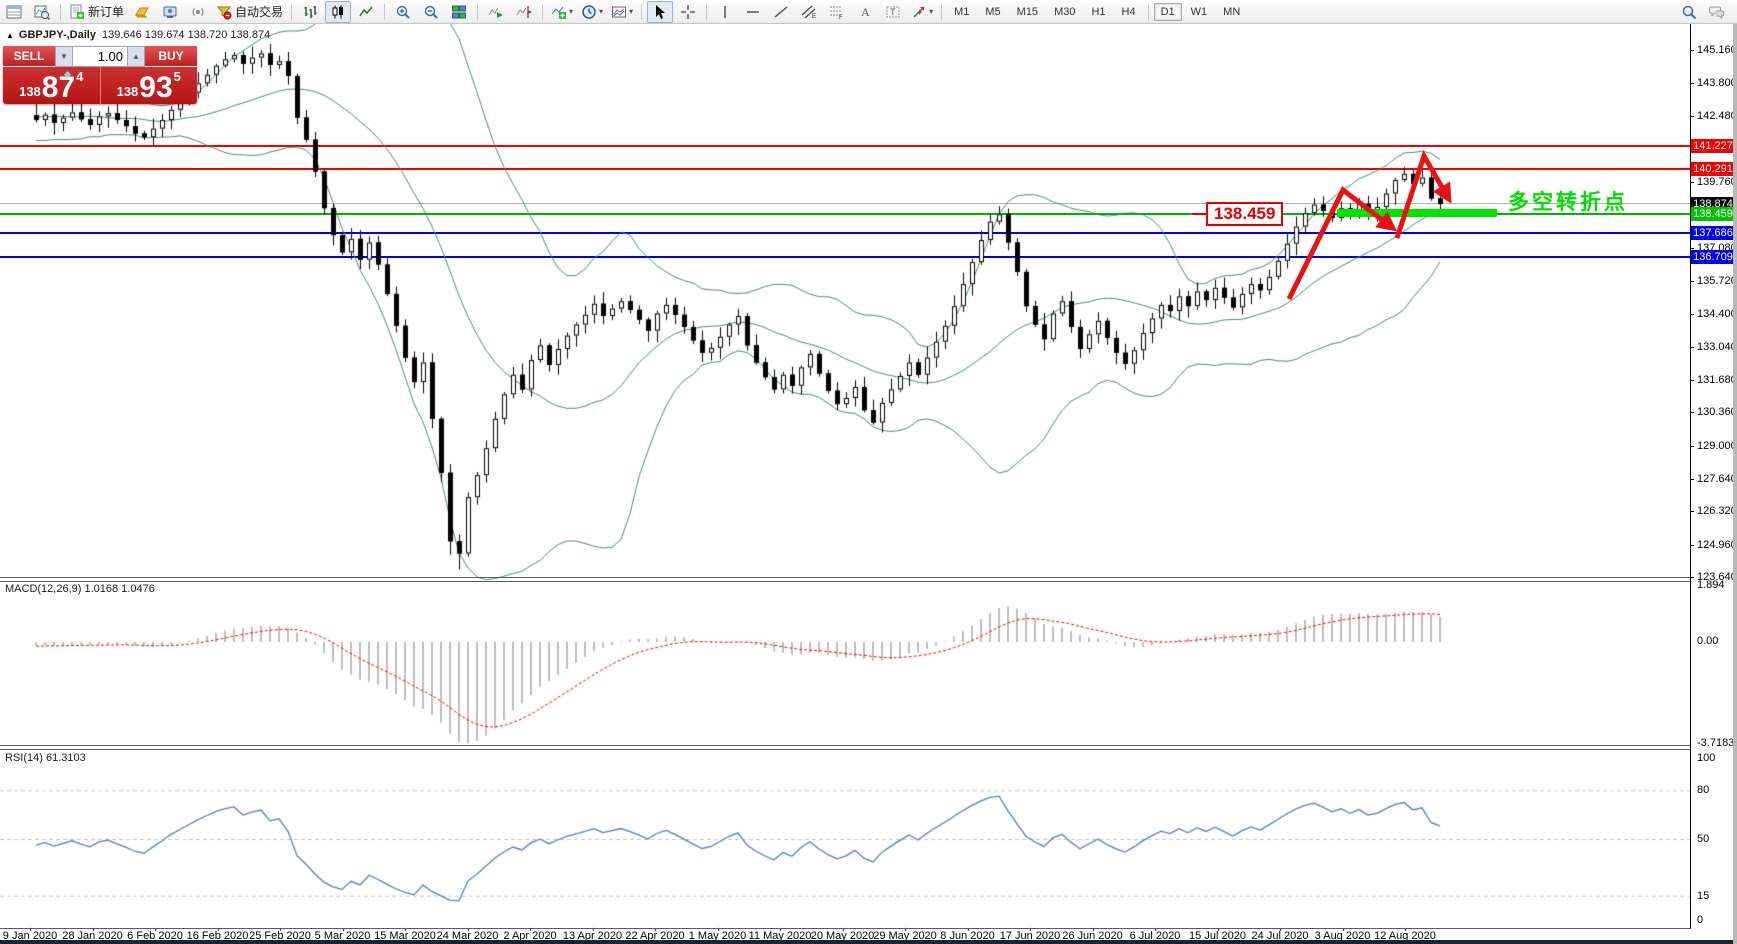 The height and width of the screenshot is (944, 1737). Describe the element at coordinates (1716, 743) in the screenshot. I see `macd-scale-min: -3.7183` at that location.